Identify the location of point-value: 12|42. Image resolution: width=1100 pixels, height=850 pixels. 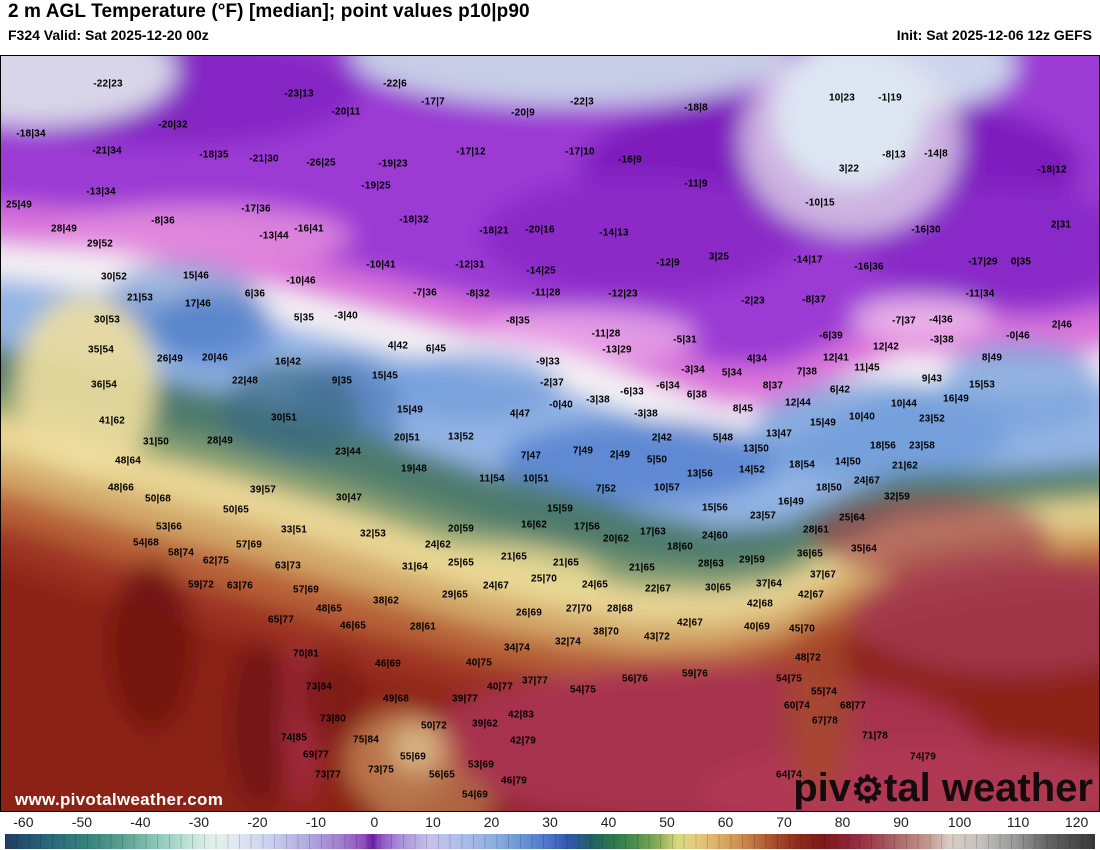
(886, 347).